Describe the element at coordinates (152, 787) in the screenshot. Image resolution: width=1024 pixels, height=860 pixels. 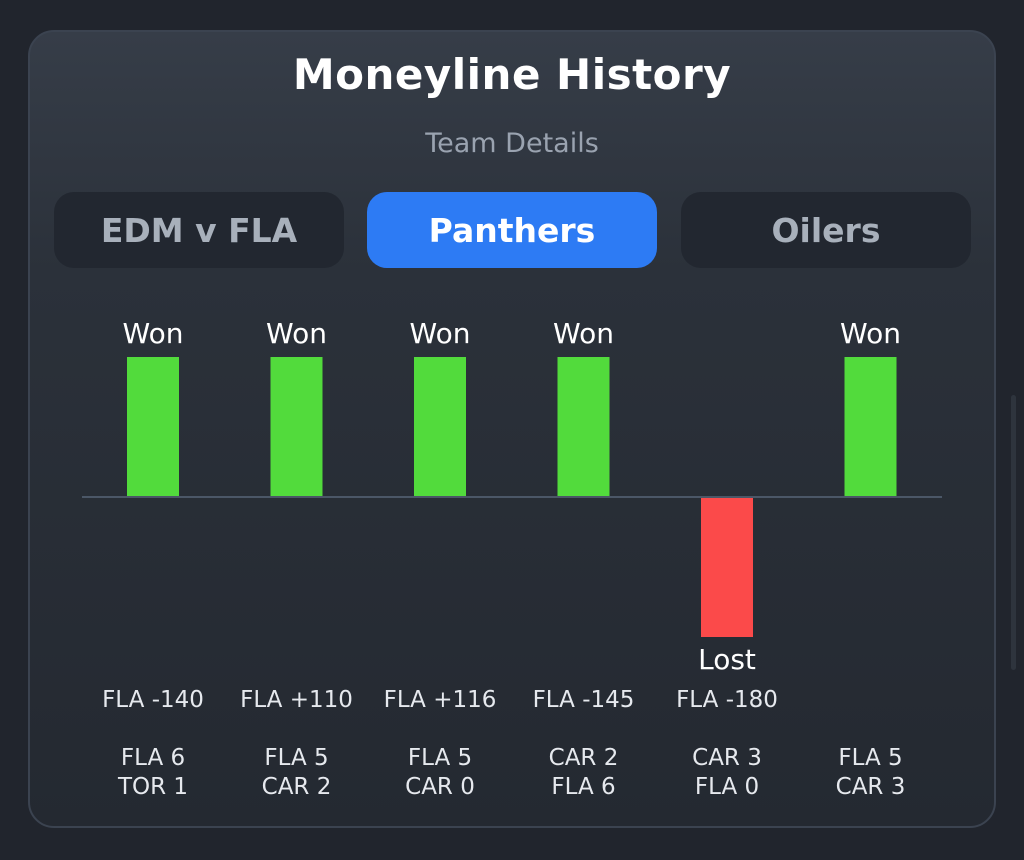
I see `score-line-2-1: TOR 1` at that location.